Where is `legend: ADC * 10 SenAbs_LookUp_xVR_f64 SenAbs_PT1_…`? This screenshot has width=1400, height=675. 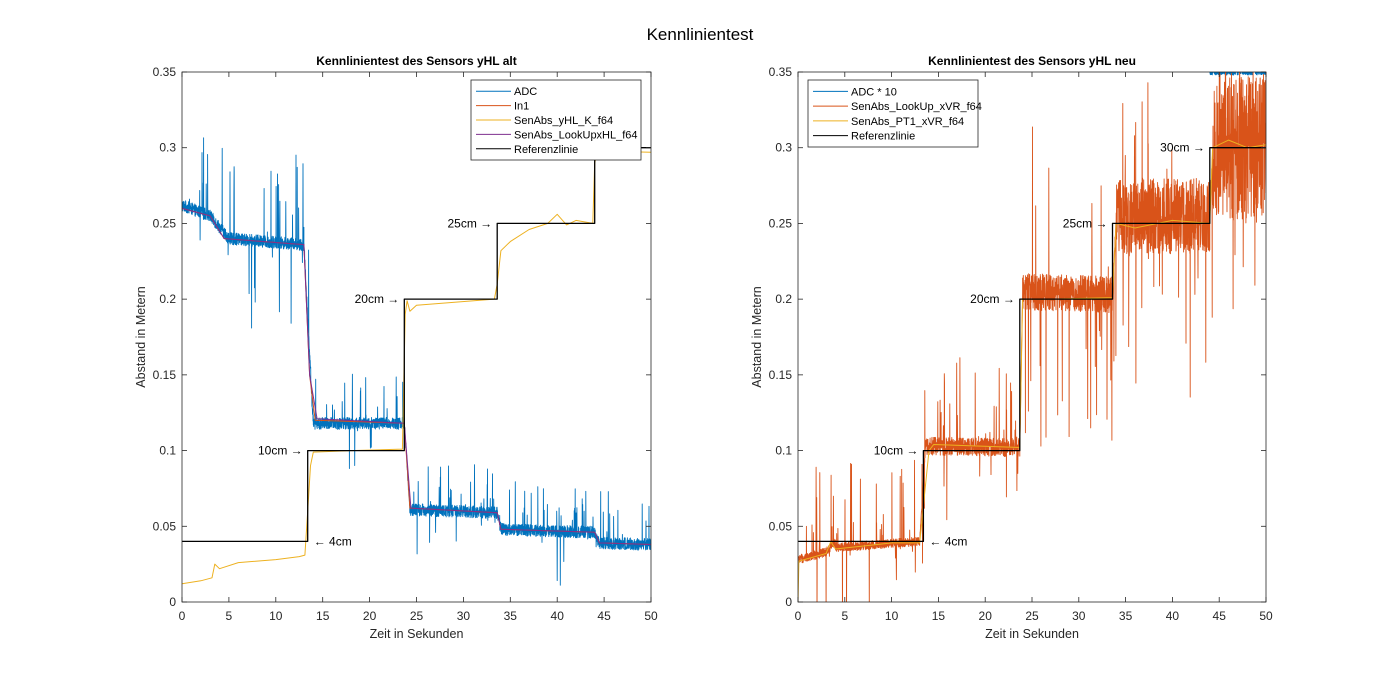
legend: ADC * 10 SenAbs_LookUp_xVR_f64 SenAbs_PT1_… is located at coordinates (894, 113).